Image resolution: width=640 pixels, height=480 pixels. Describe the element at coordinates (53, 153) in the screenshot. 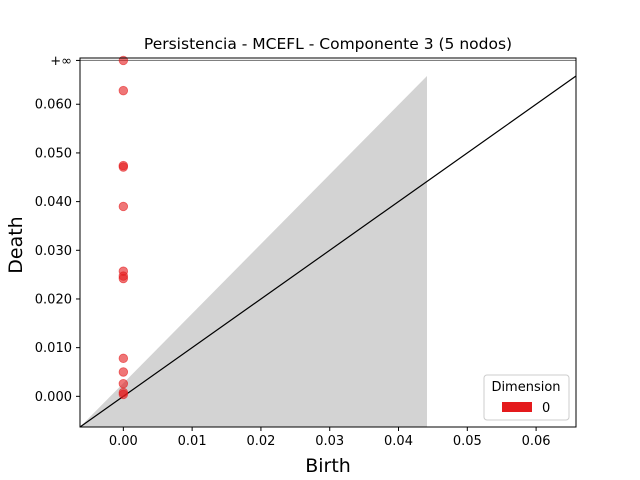

I see `y-tick-label: 0.050` at that location.